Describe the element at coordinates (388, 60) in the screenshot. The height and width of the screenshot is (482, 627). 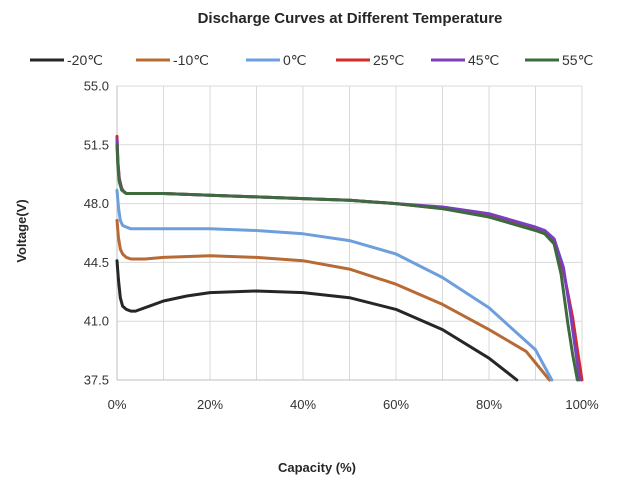
I see `legend-label: 25℃` at that location.